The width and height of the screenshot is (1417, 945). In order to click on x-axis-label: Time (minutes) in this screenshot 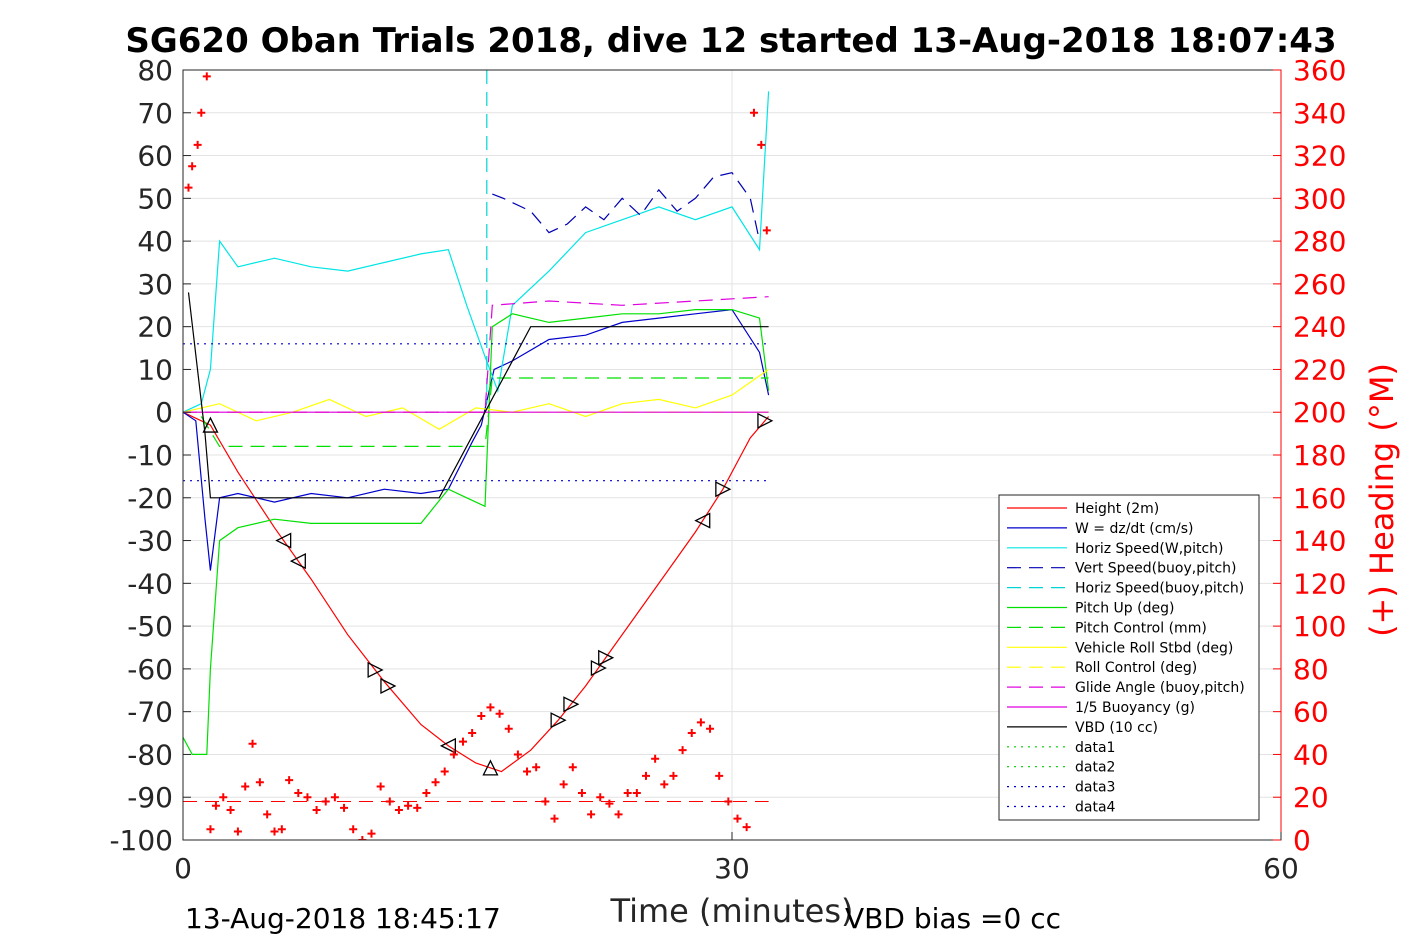, I will do `click(732, 911)`.